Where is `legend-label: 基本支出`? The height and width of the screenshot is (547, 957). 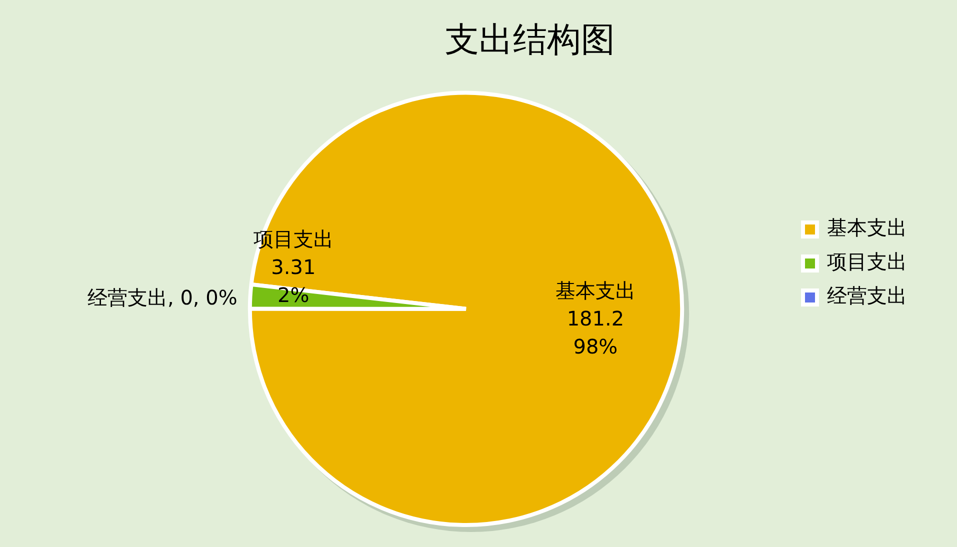 legend-label: 基本支出 is located at coordinates (867, 228).